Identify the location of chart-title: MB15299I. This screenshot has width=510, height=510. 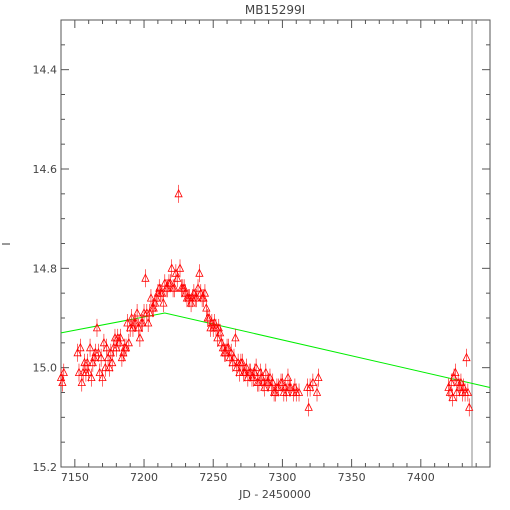
(275, 10).